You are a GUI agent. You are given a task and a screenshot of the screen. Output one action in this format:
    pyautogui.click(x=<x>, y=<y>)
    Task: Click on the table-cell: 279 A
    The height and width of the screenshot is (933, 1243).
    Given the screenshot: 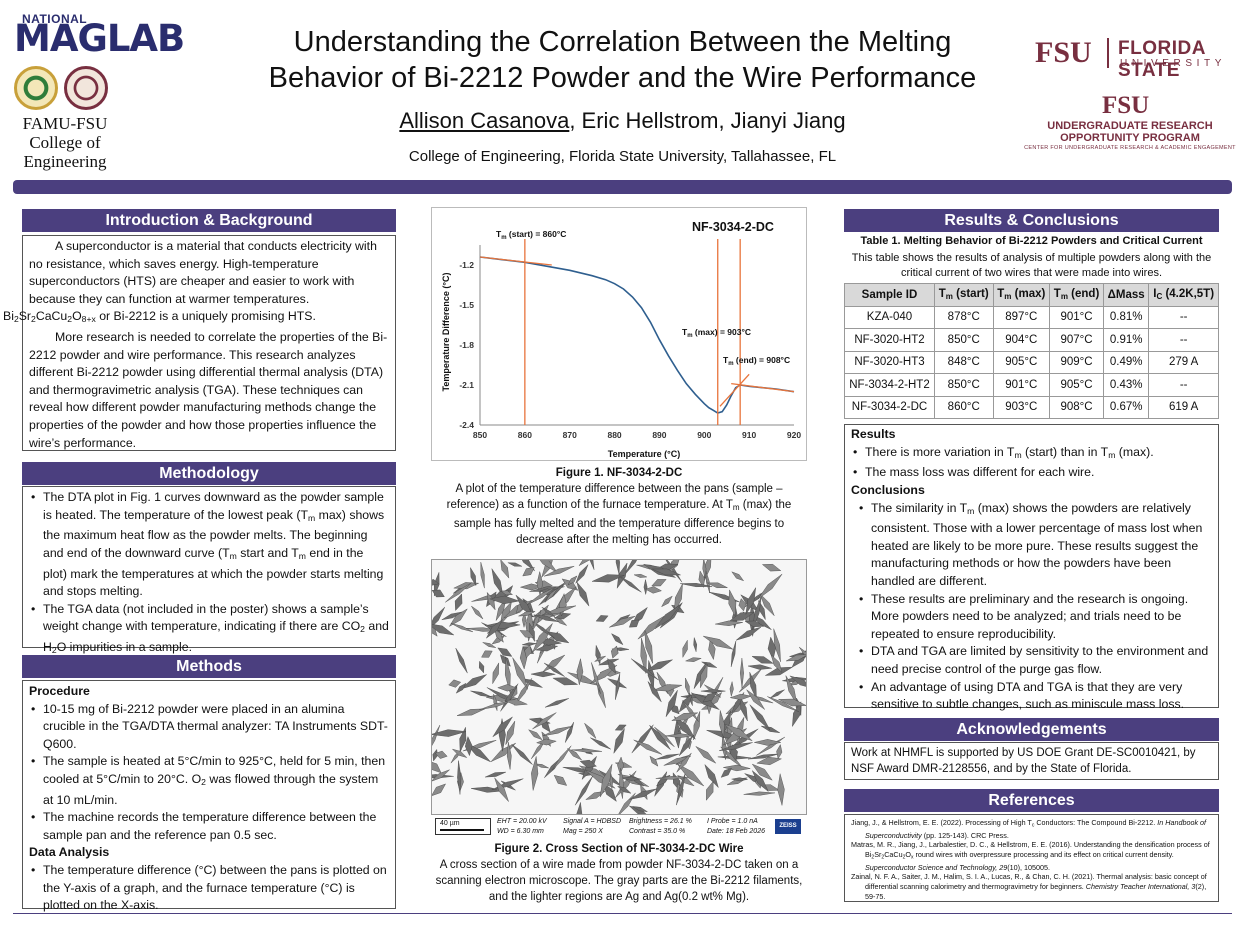 What is the action you would take?
    pyautogui.click(x=1183, y=362)
    